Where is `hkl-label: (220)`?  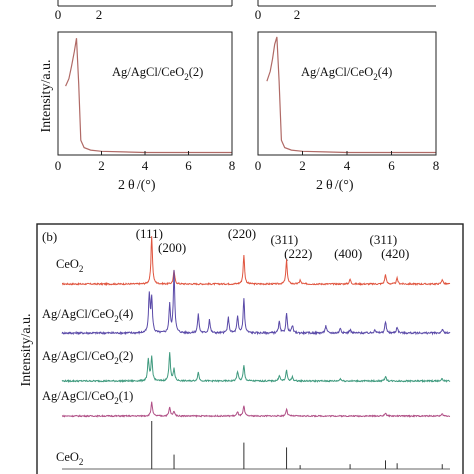 hkl-label: (220) is located at coordinates (242, 233).